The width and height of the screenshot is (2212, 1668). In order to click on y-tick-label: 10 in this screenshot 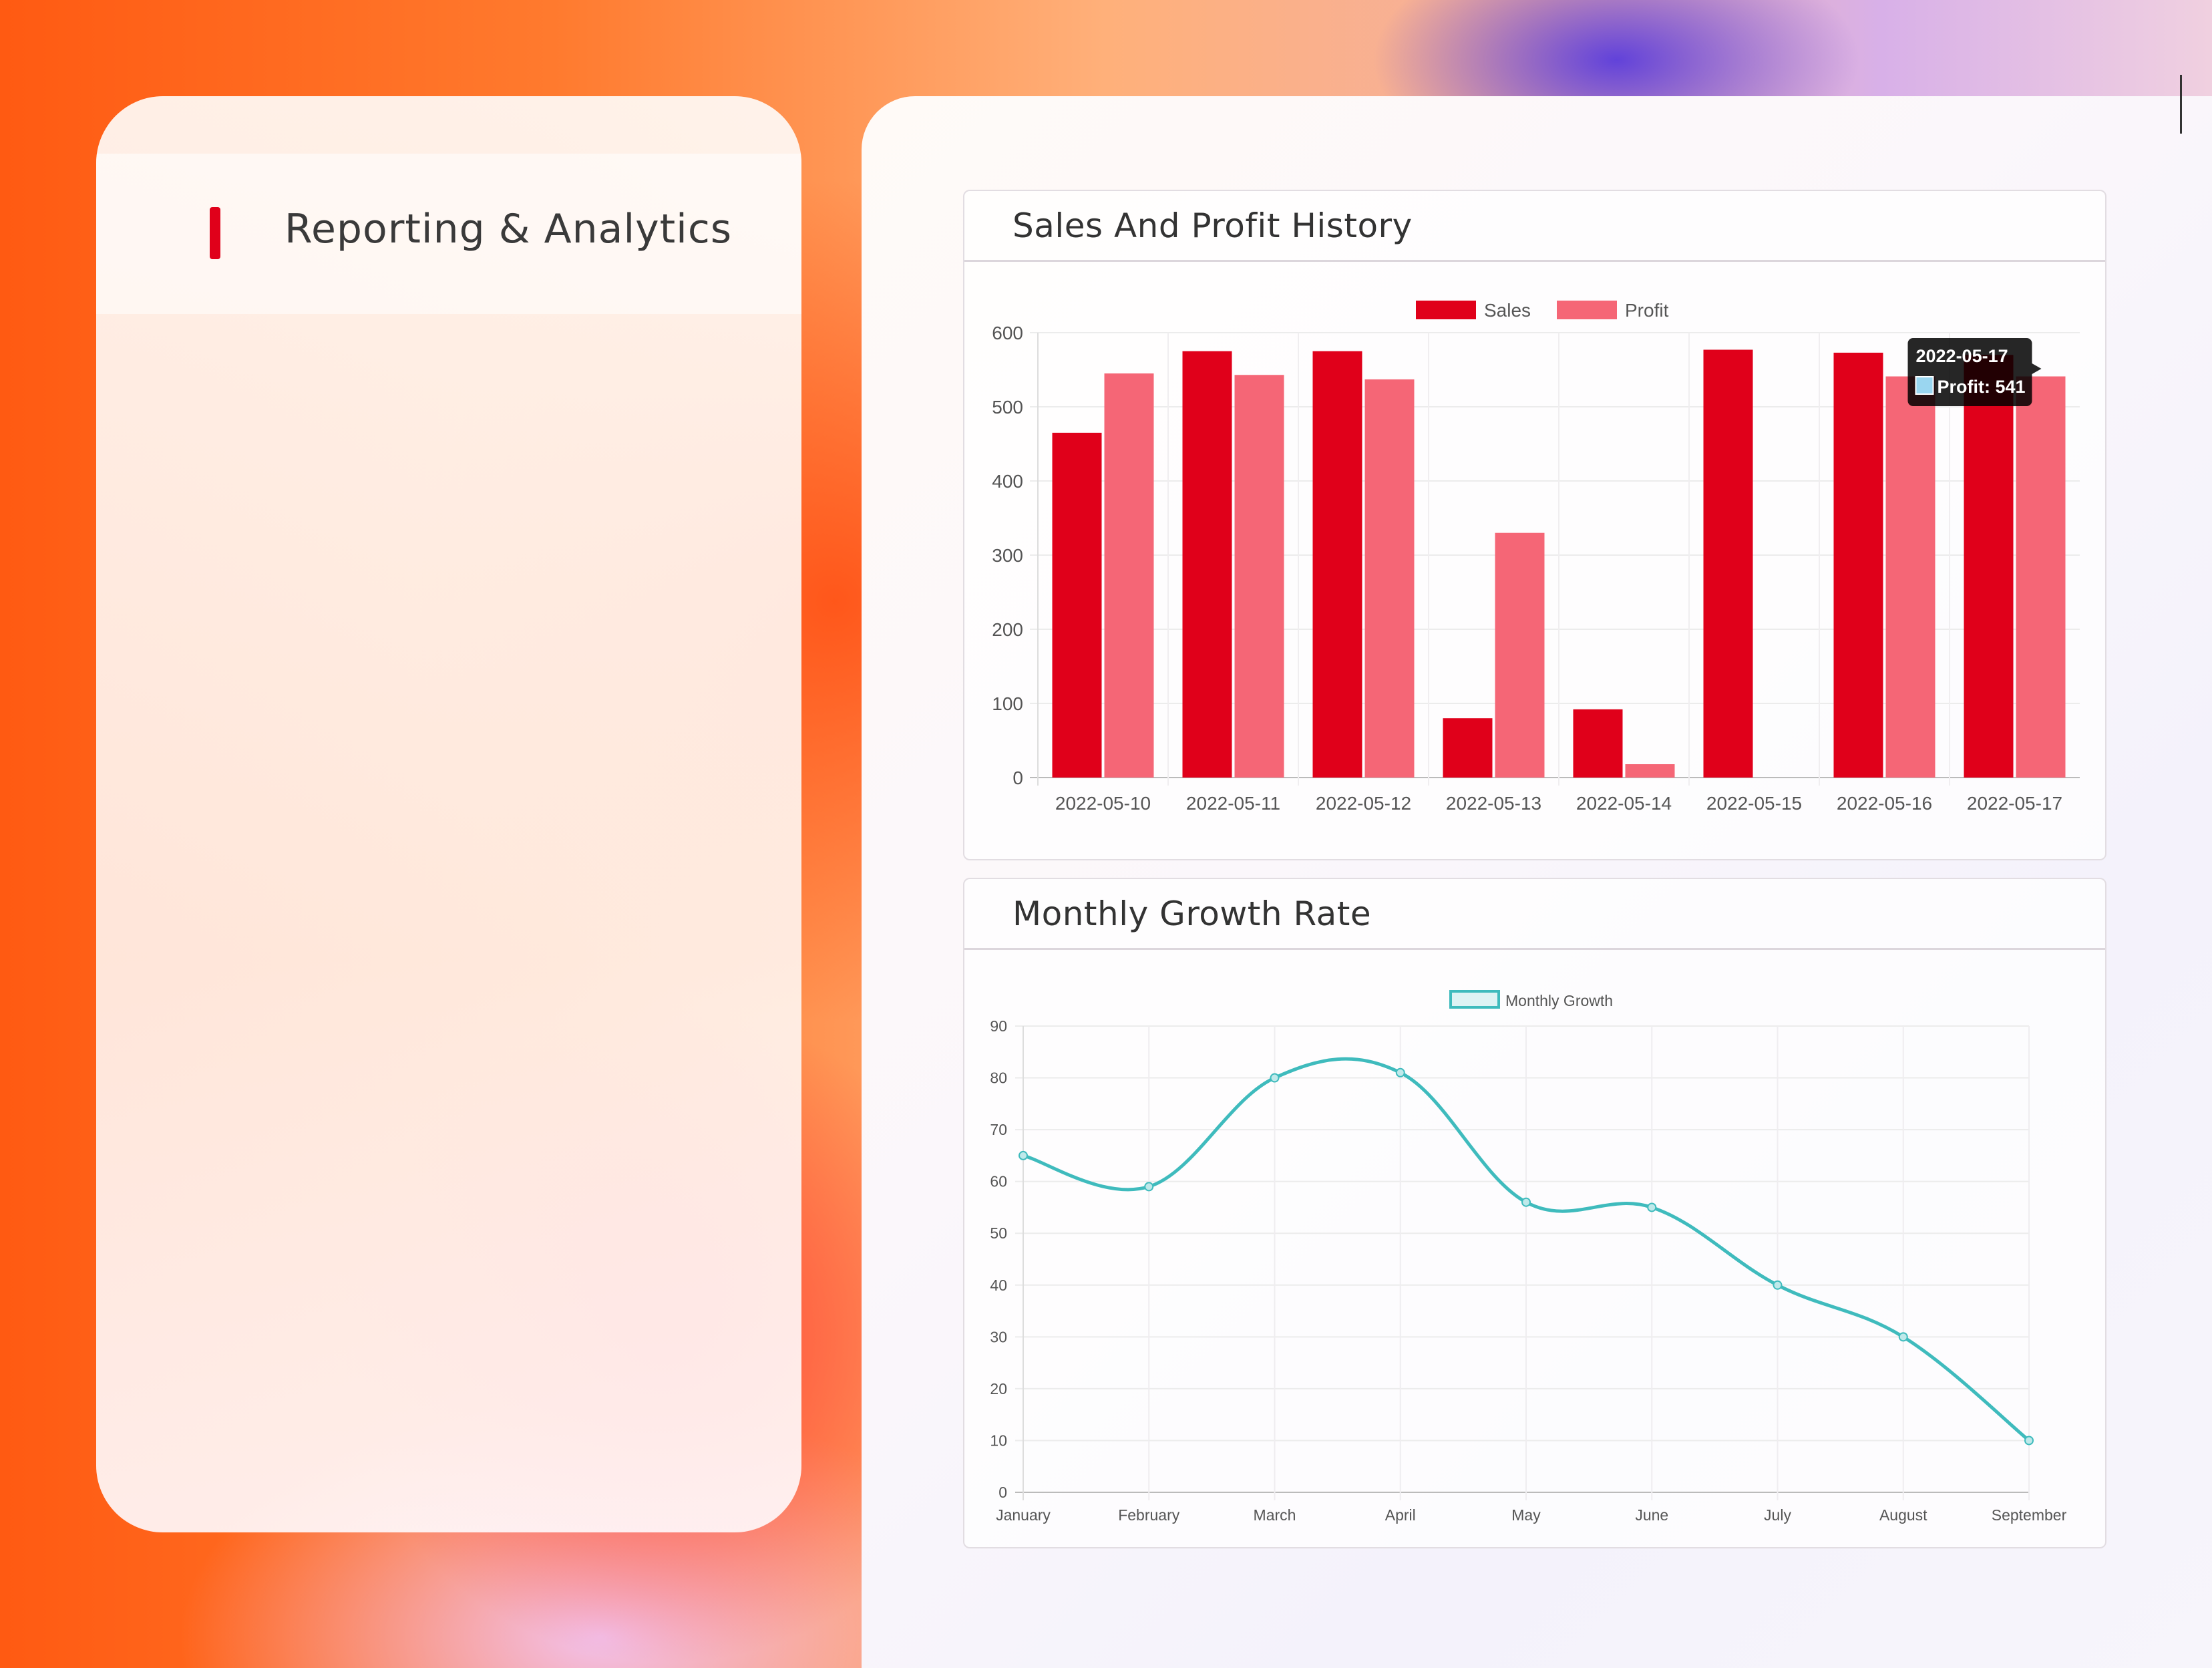, I will do `click(998, 1440)`.